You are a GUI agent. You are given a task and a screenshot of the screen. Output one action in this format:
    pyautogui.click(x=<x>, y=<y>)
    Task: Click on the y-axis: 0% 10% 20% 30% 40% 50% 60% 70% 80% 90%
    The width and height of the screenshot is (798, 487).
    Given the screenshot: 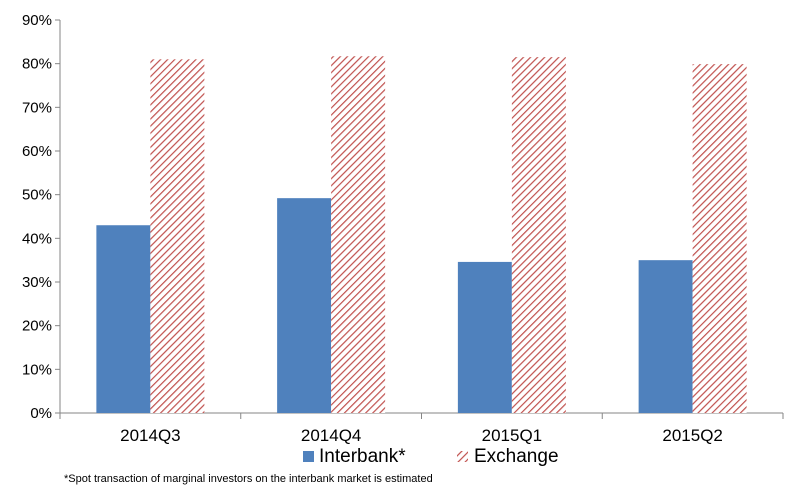 What is the action you would take?
    pyautogui.click(x=41, y=217)
    